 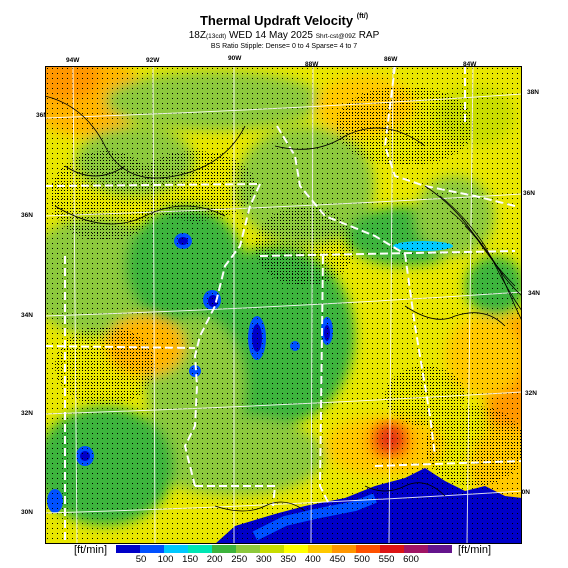 I want to click on lon-label-86w: 86W, so click(x=391, y=59).